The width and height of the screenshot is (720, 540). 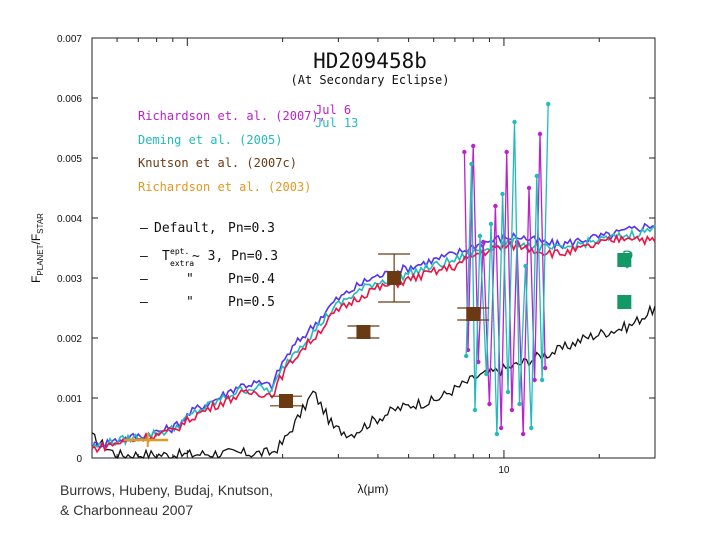 What do you see at coordinates (69, 279) in the screenshot?
I see `y-tick-label-3: 0.003` at bounding box center [69, 279].